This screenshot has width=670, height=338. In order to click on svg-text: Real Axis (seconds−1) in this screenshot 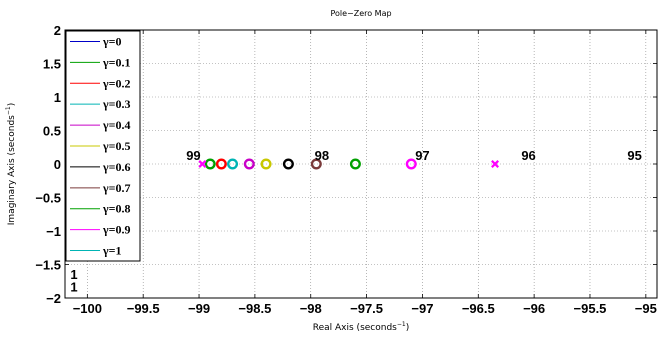, I will do `click(361, 327)`.